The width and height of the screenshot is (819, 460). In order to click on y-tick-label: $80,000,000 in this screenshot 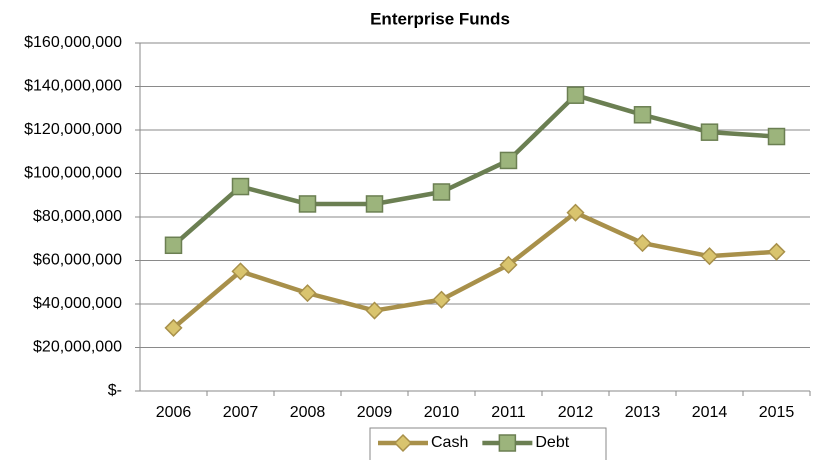, I will do `click(77, 216)`.